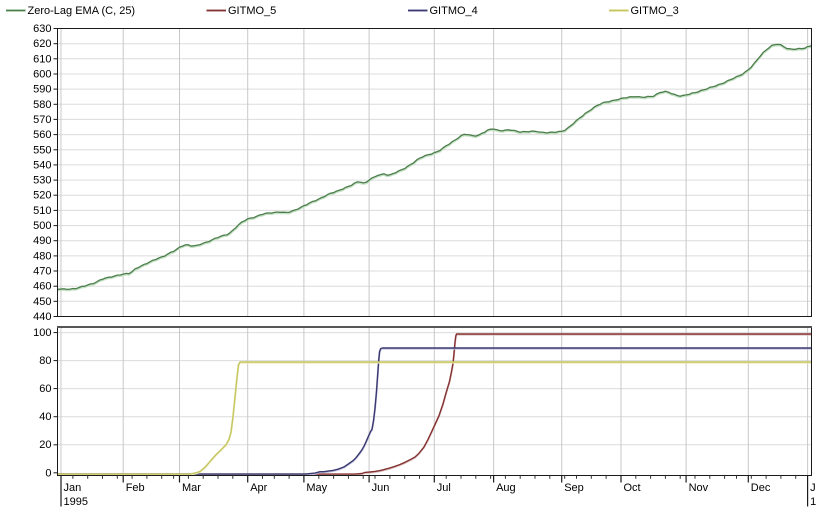 The image size is (816, 512). What do you see at coordinates (45, 445) in the screenshot?
I see `svg-text: 20` at bounding box center [45, 445].